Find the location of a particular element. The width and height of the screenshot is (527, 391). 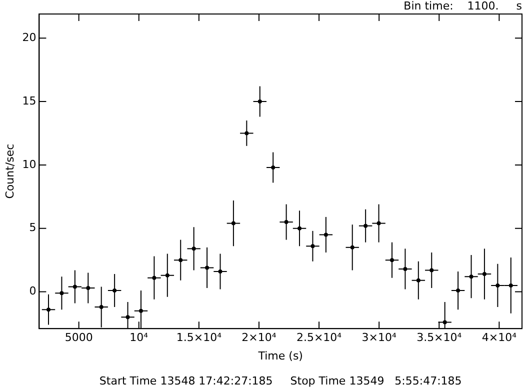

x-tick-label: 3.5×10⁴ is located at coordinates (439, 337).